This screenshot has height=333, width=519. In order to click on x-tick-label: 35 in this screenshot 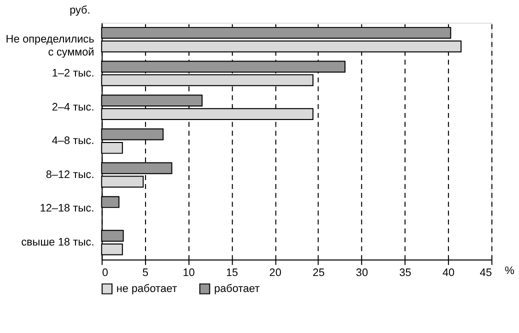, I will do `click(405, 272)`.